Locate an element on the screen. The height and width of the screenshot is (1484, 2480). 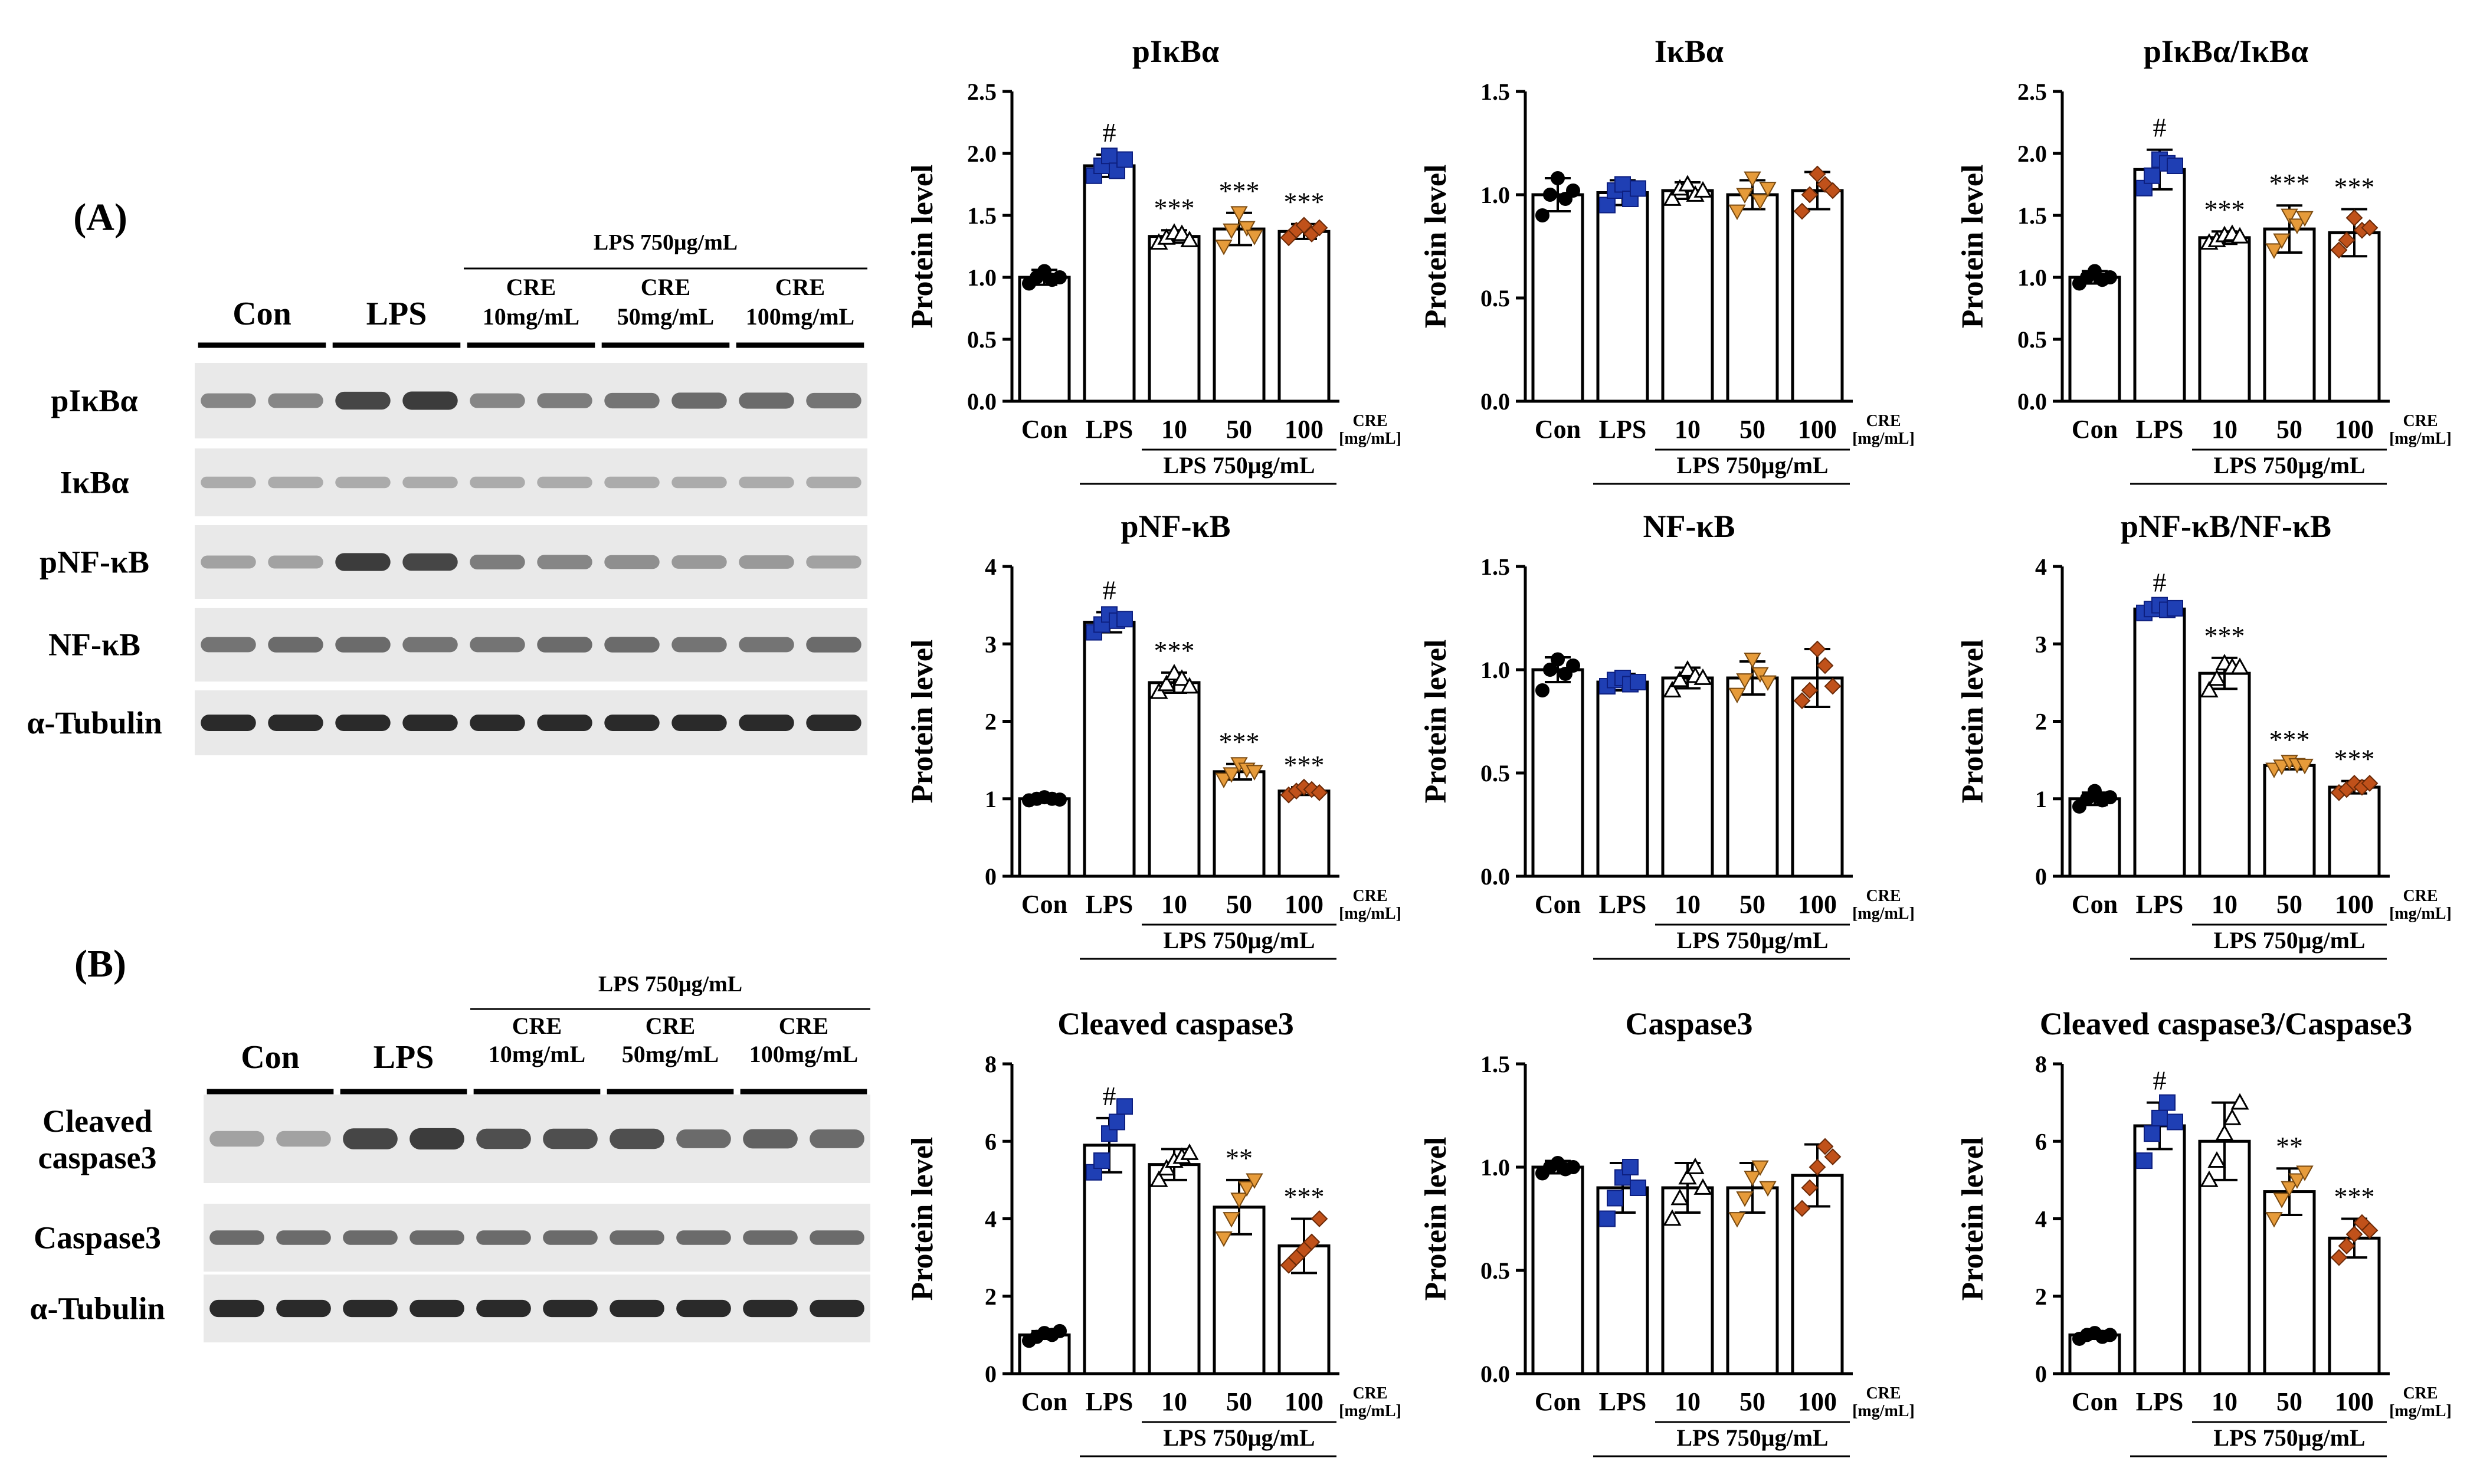
cre-label: CRE is located at coordinates (531, 287).